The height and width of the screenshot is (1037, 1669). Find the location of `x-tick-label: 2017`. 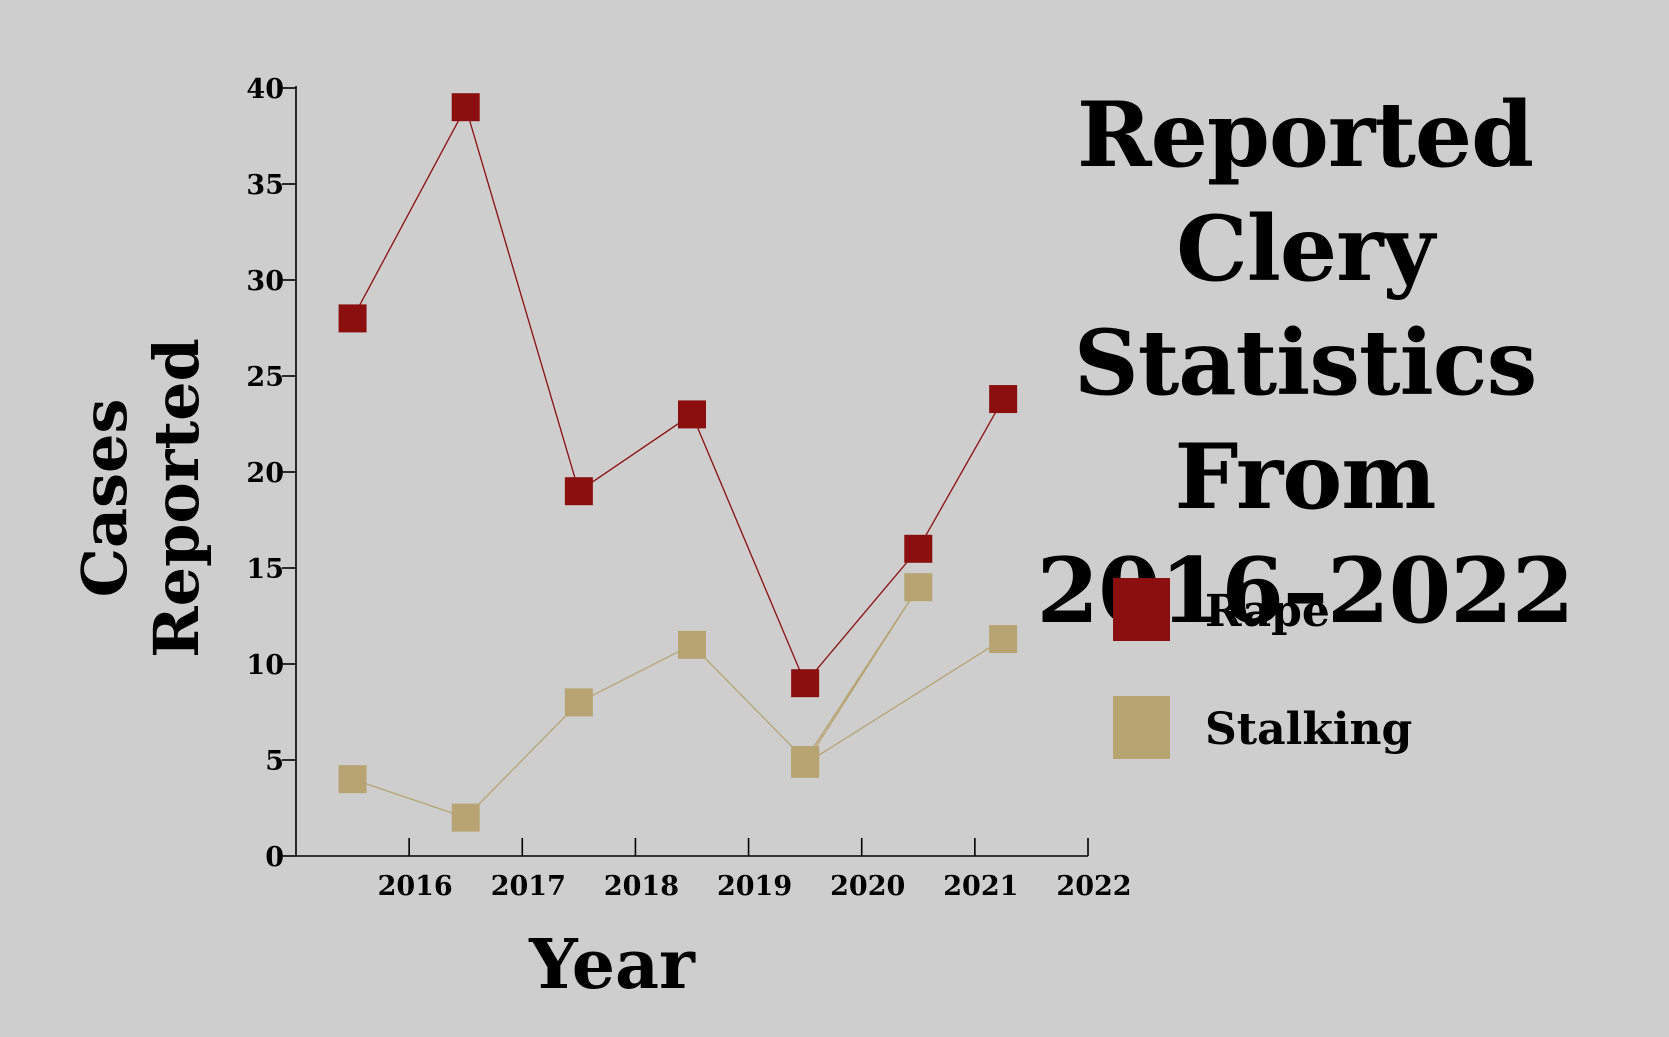

x-tick-label: 2017 is located at coordinates (528, 886).